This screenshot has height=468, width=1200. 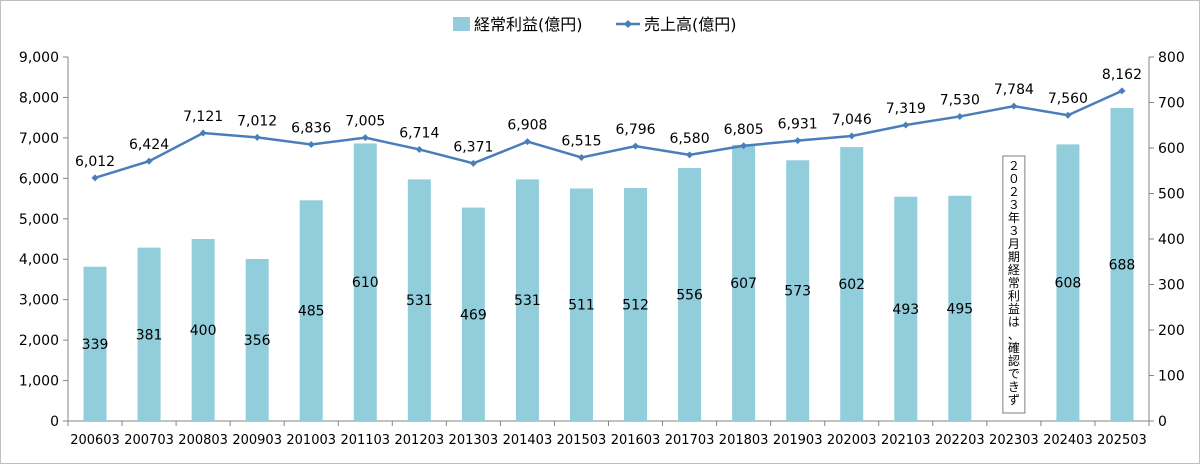 I want to click on x-tick-label: 201503, so click(x=582, y=440).